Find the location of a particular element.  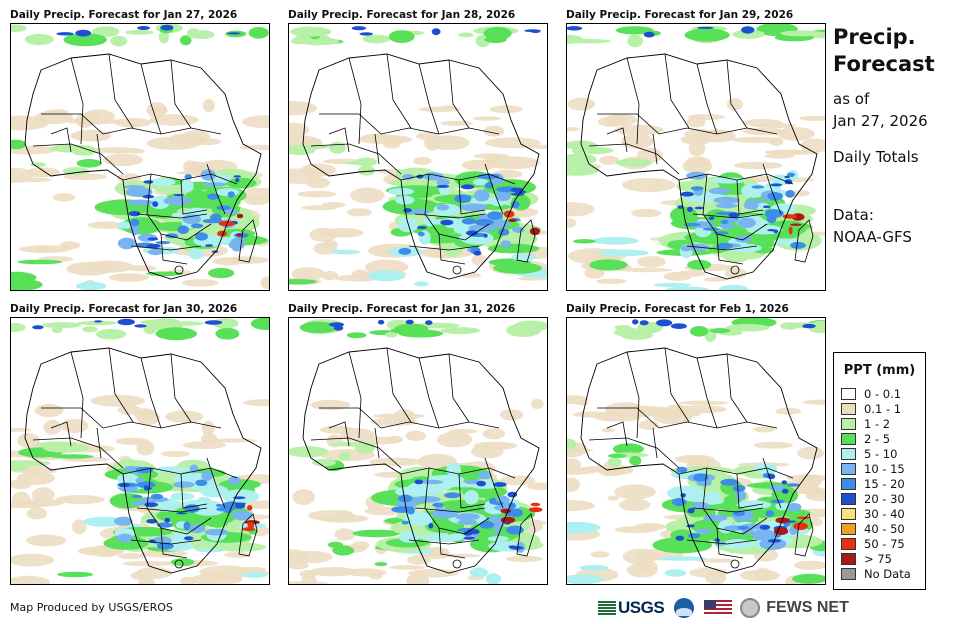

asof-date: Jan 27, 2026 is located at coordinates (880, 121).